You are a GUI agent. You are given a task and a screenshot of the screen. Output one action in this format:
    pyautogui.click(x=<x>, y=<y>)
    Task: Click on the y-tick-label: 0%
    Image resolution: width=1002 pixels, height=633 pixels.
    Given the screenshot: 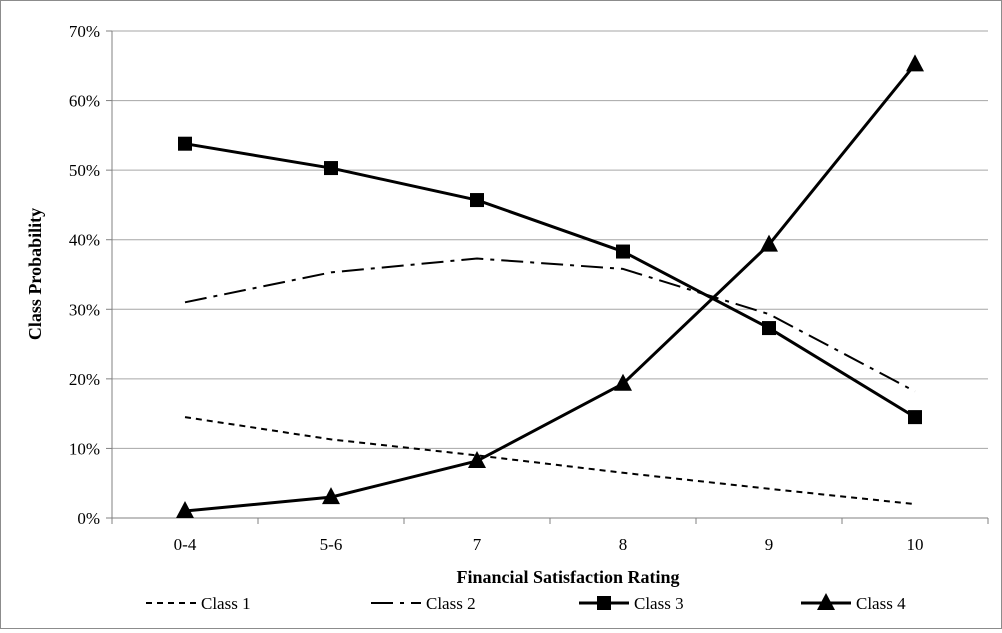 What is the action you would take?
    pyautogui.click(x=88, y=518)
    